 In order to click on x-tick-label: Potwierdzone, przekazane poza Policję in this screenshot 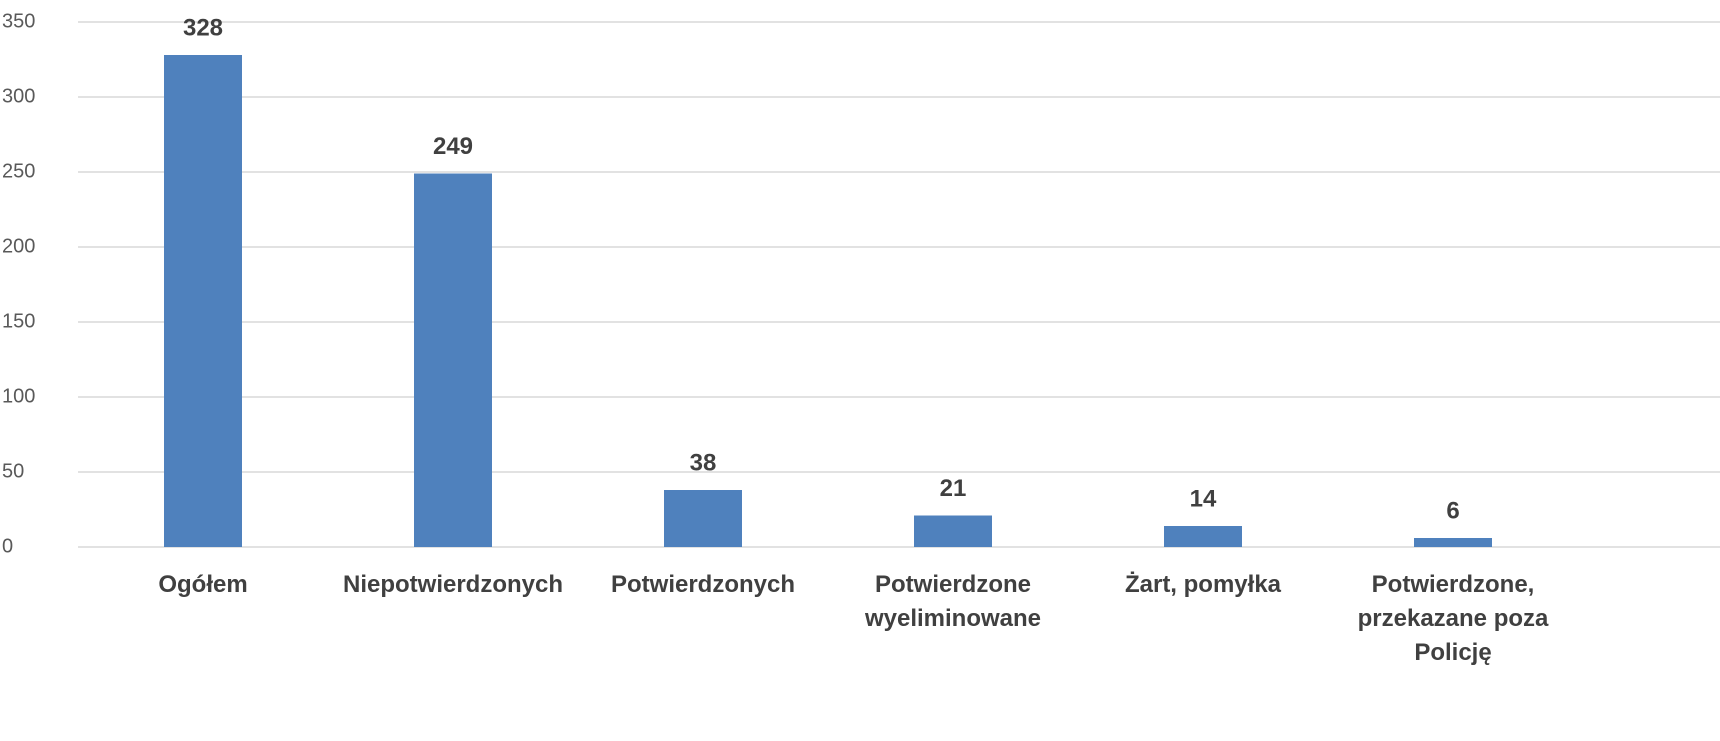, I will do `click(1453, 618)`.